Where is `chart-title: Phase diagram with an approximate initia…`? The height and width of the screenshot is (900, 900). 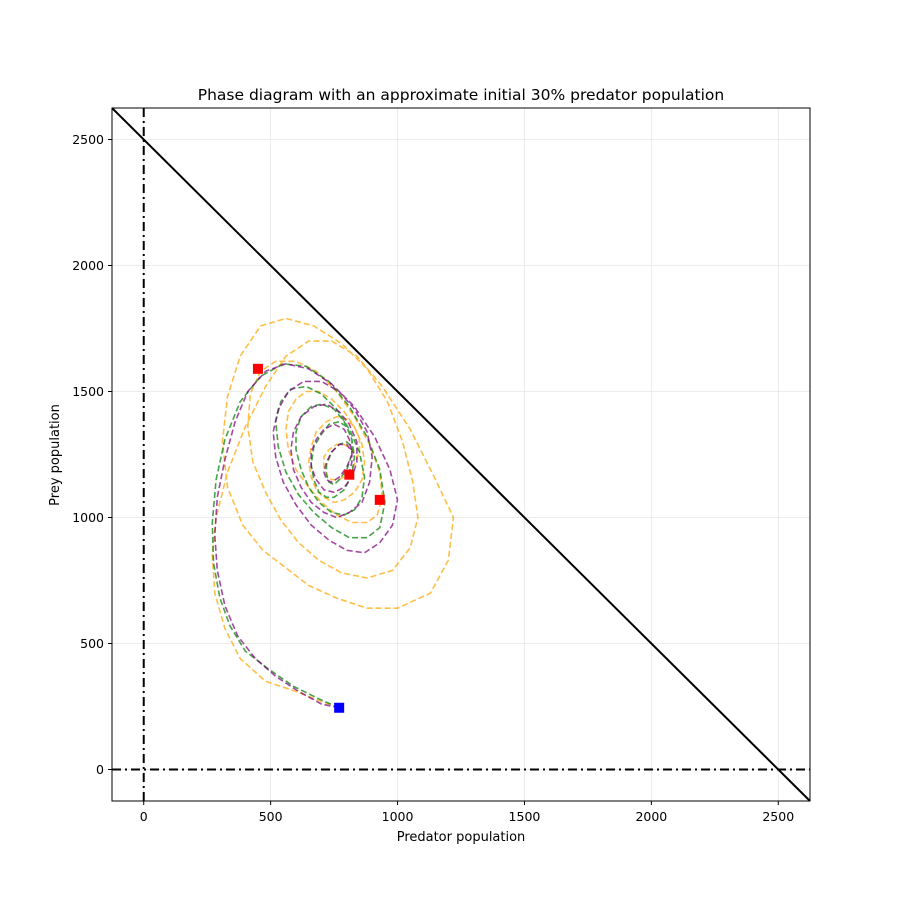 chart-title: Phase diagram with an approximate initia… is located at coordinates (461, 95).